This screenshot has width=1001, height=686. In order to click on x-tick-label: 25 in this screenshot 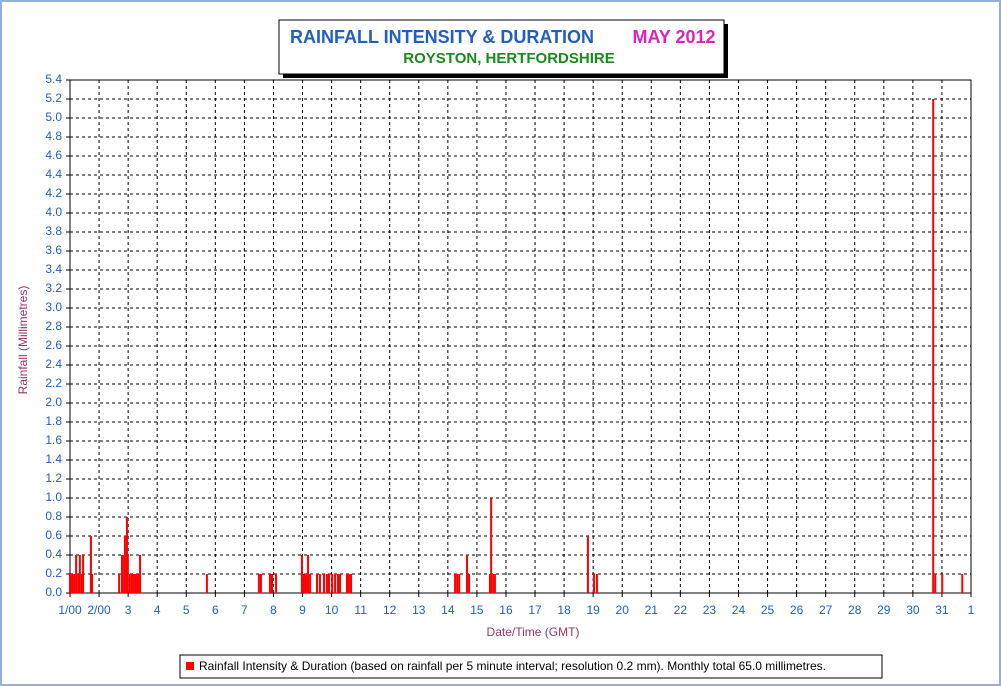, I will do `click(768, 610)`.